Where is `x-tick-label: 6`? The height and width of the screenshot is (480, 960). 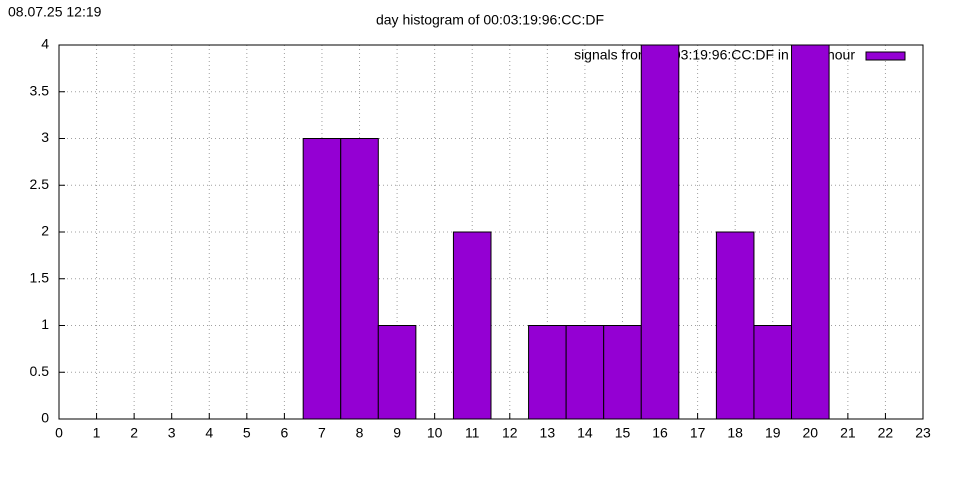
x-tick-label: 6 is located at coordinates (284, 433).